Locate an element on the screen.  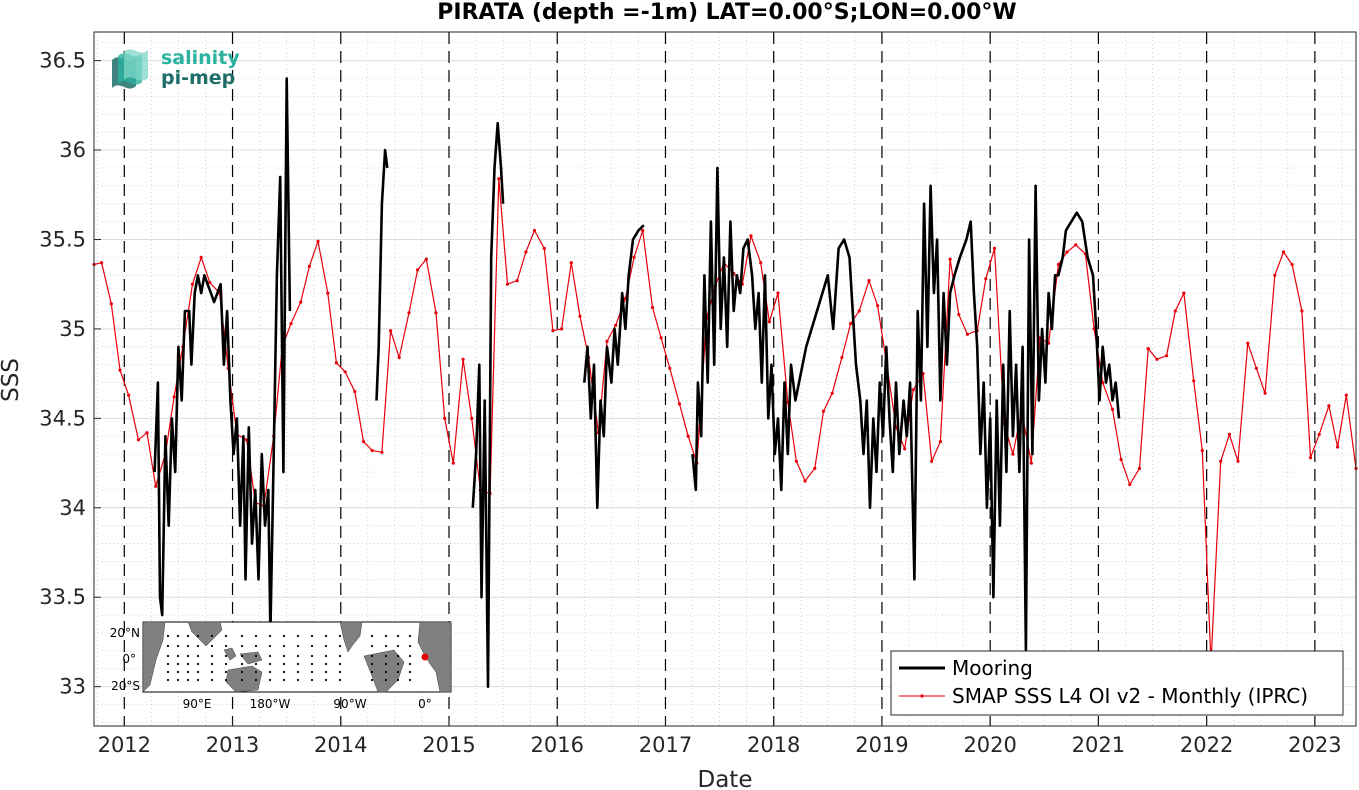
inset-map-land is located at coordinates (297, 657).